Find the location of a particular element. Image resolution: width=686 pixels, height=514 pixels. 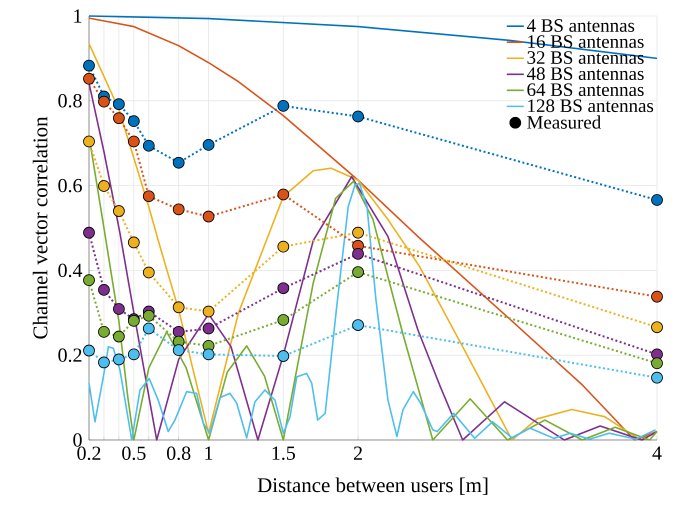

x-tick-label: 0.8 is located at coordinates (178, 453).